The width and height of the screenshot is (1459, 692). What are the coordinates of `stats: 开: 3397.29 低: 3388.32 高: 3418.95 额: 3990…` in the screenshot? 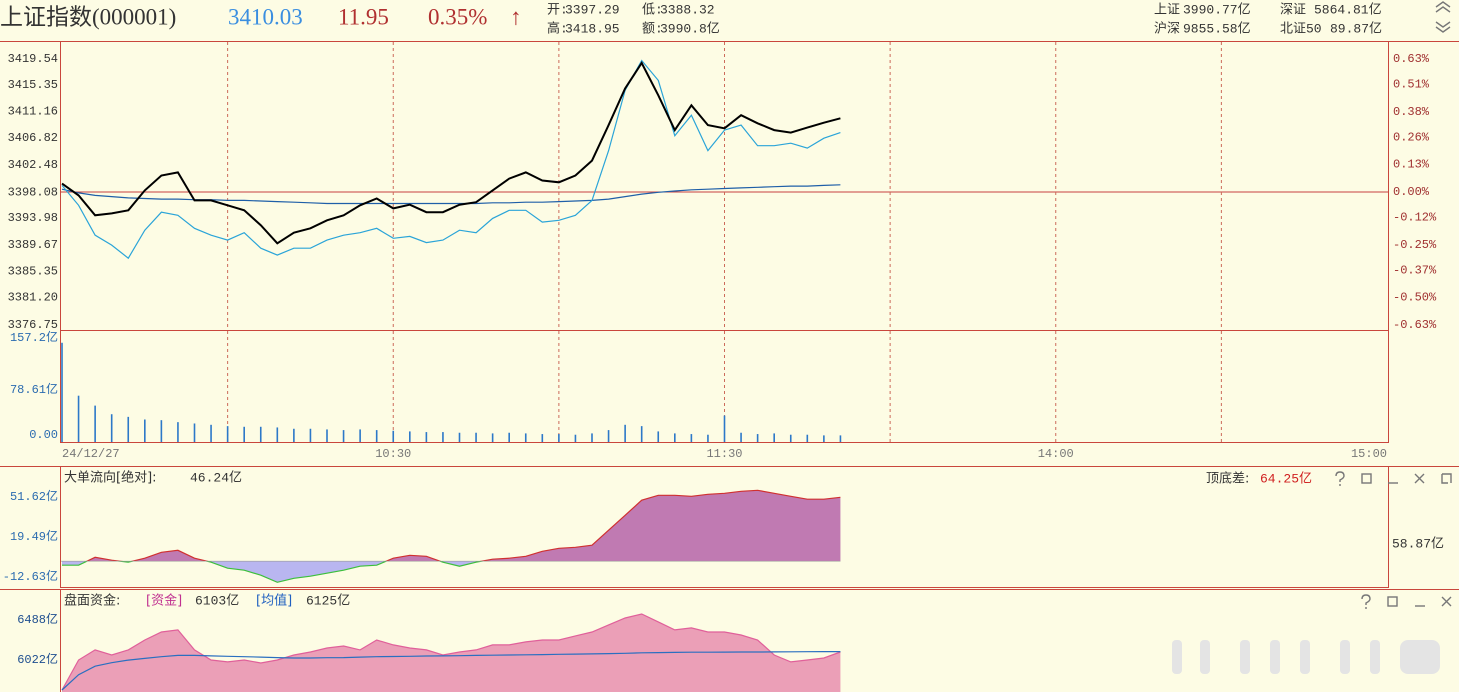 It's located at (964, 19).